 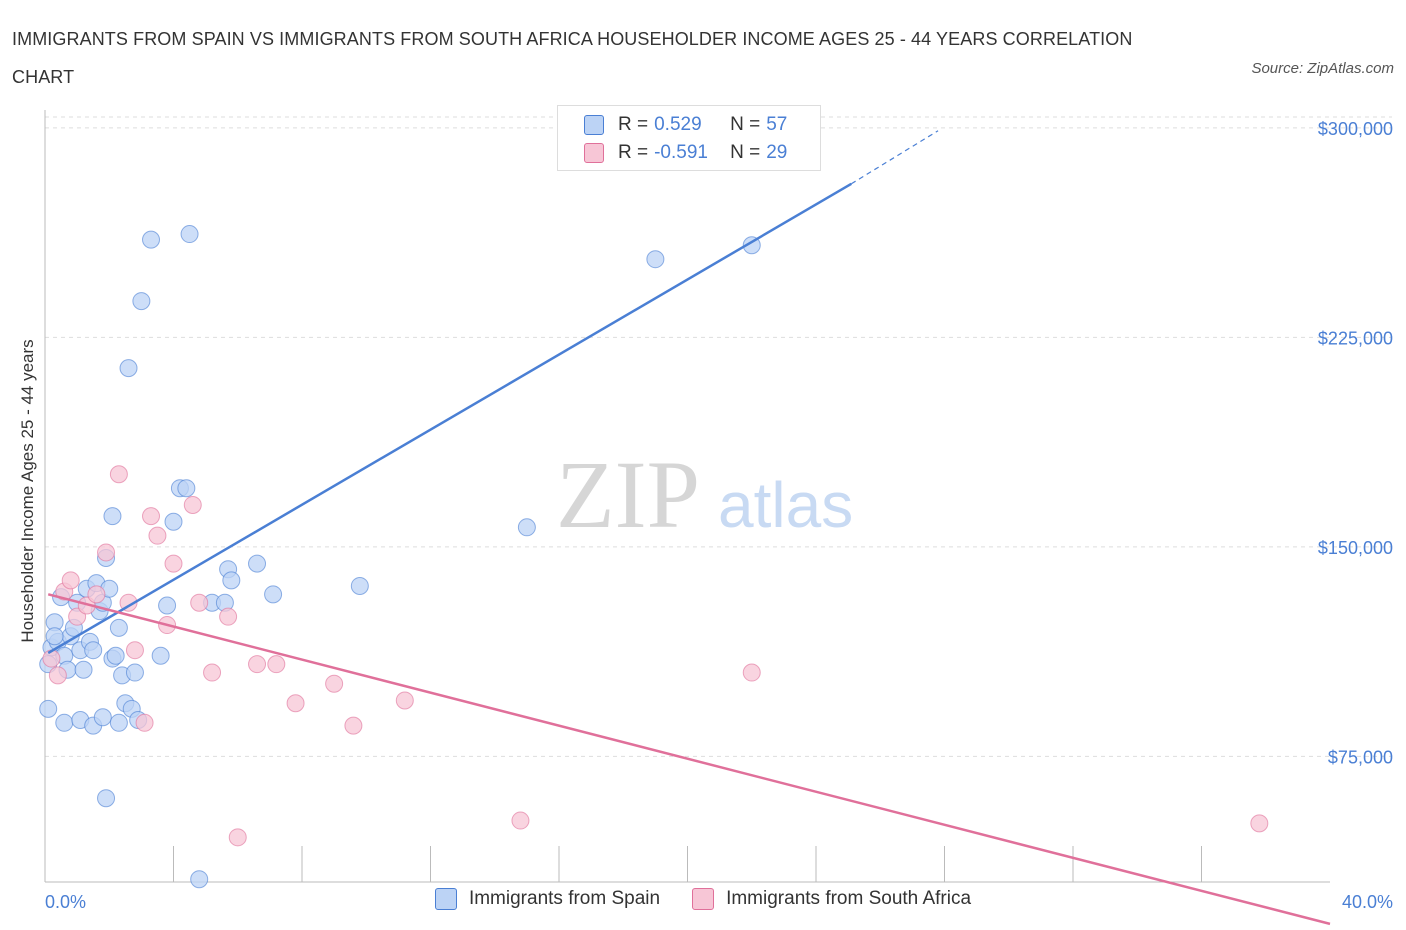 What do you see at coordinates (678, 124) in the screenshot?
I see `legend-r-value: 0.529` at bounding box center [678, 124].